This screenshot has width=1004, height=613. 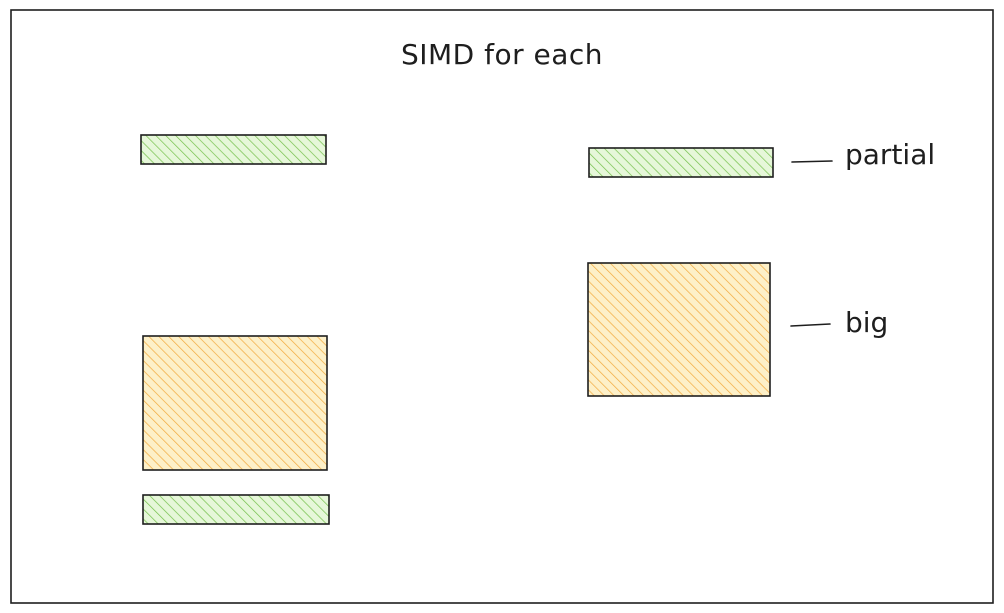 I want to click on left-partial-block-bottom, so click(x=236, y=509).